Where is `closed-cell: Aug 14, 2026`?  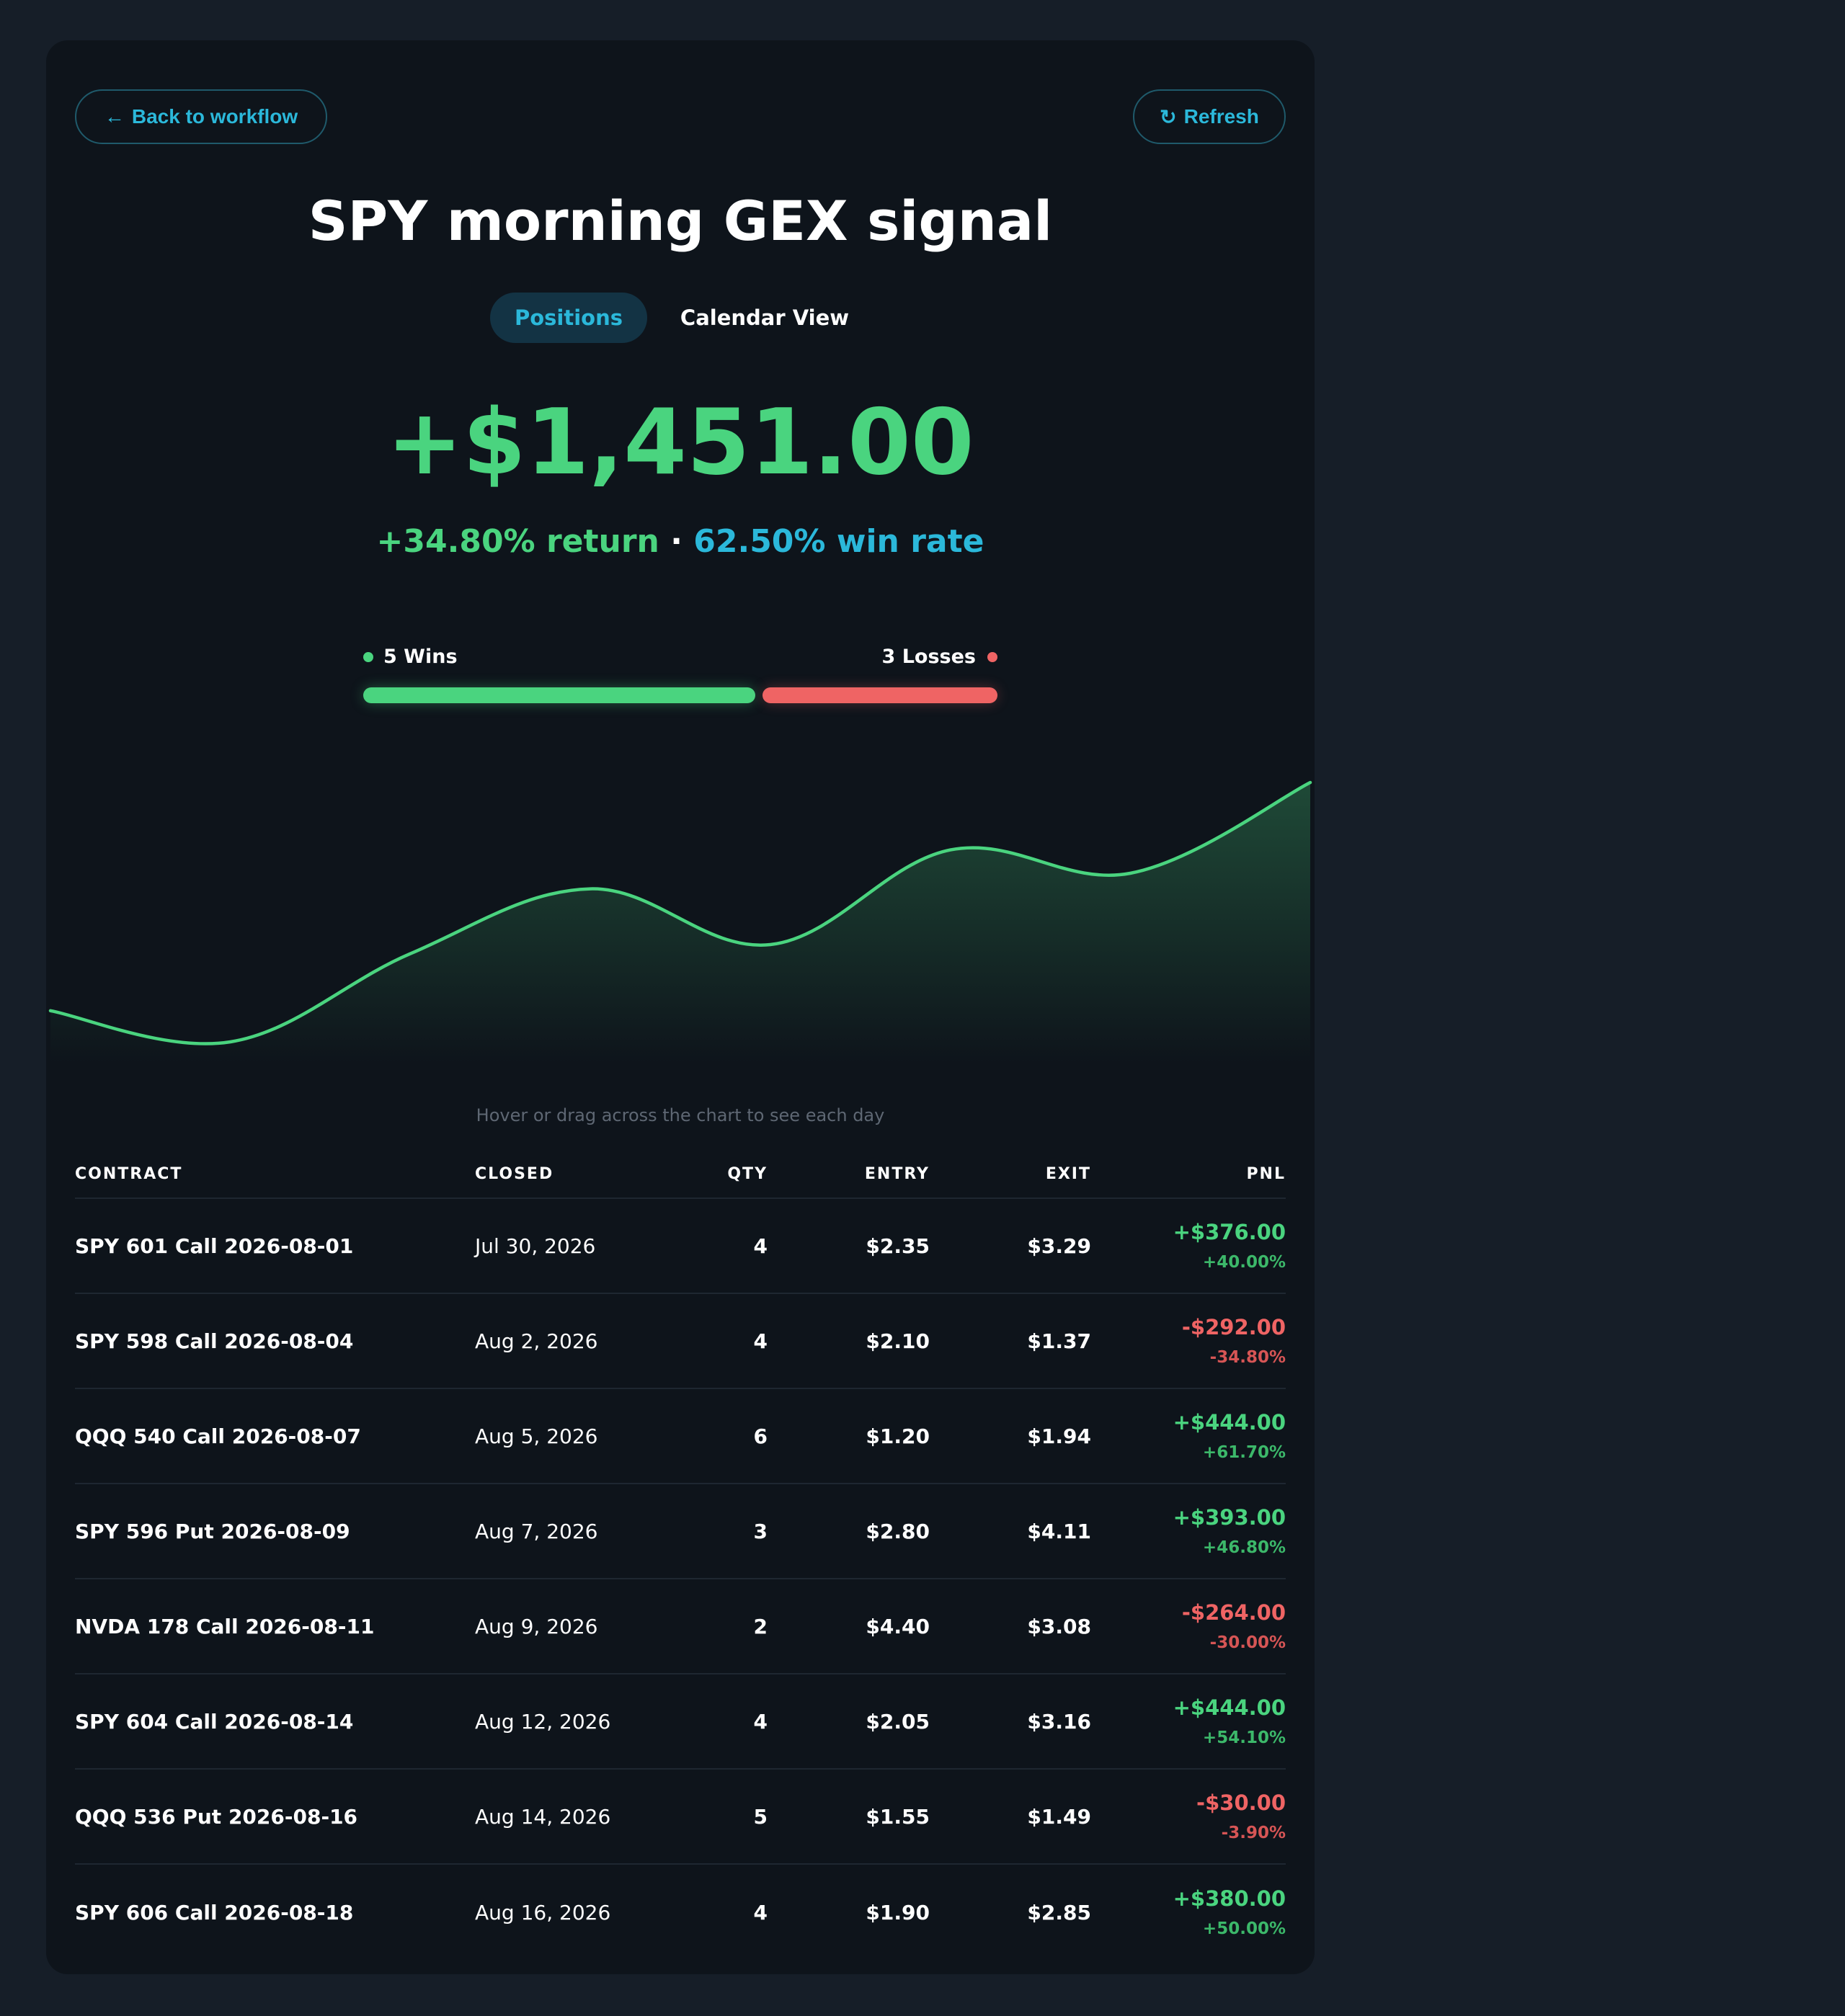
closed-cell: Aug 14, 2026 is located at coordinates (583, 1817).